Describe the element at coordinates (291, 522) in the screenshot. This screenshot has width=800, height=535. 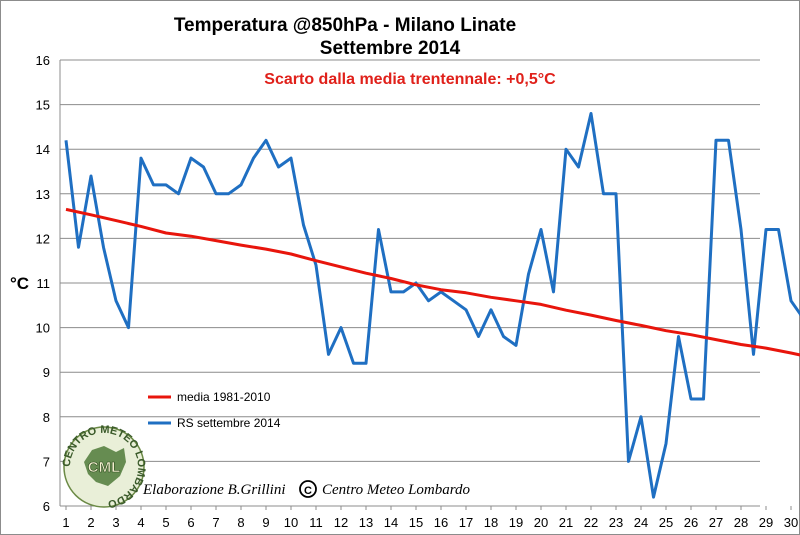
I see `x-tick-label: 10` at that location.